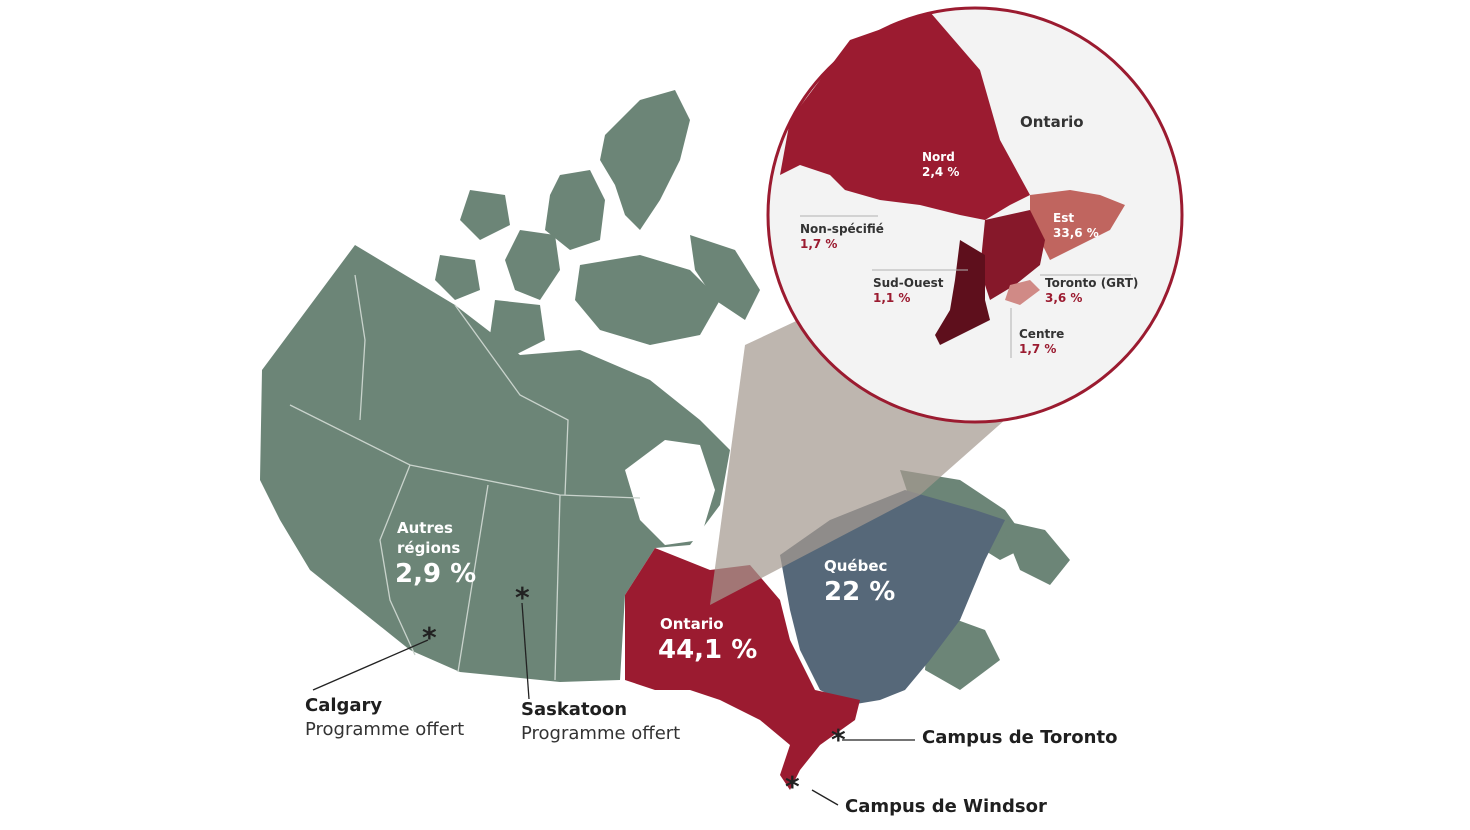 The image size is (1470, 830). I want to click on calgary-sub: Programme offert, so click(385, 729).